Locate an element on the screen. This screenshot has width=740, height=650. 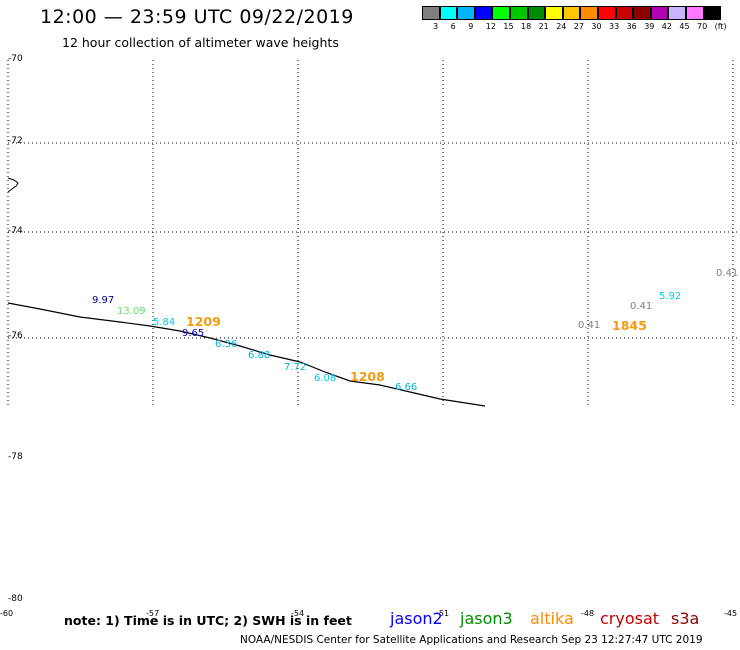
wave-height-label: 5.84 is located at coordinates (164, 322).